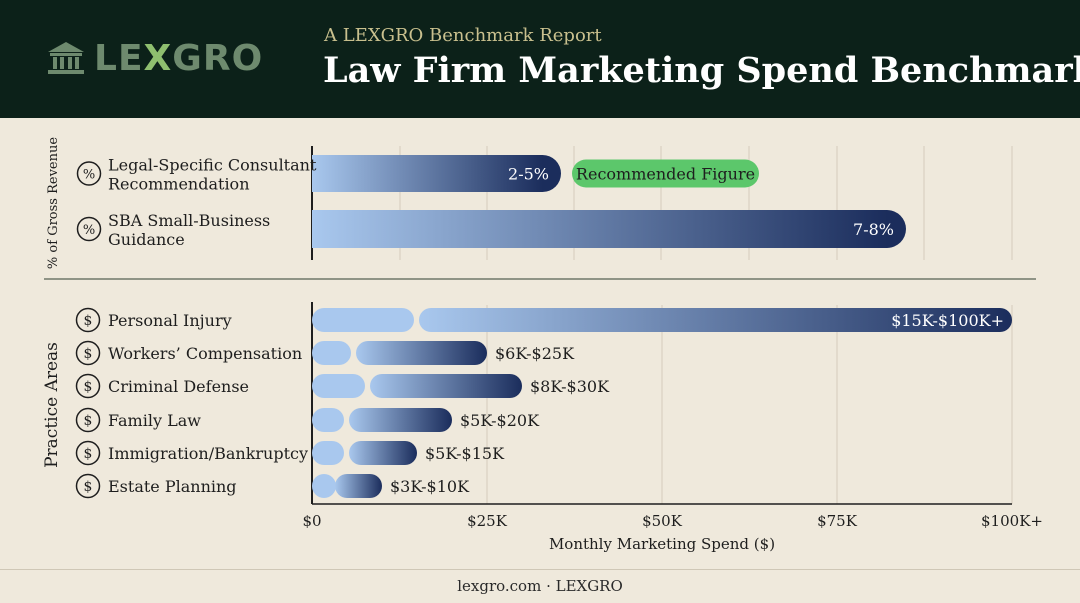 This screenshot has width=1080, height=603. Describe the element at coordinates (1012, 521) in the screenshot. I see `x-tick-label: $100K+` at that location.